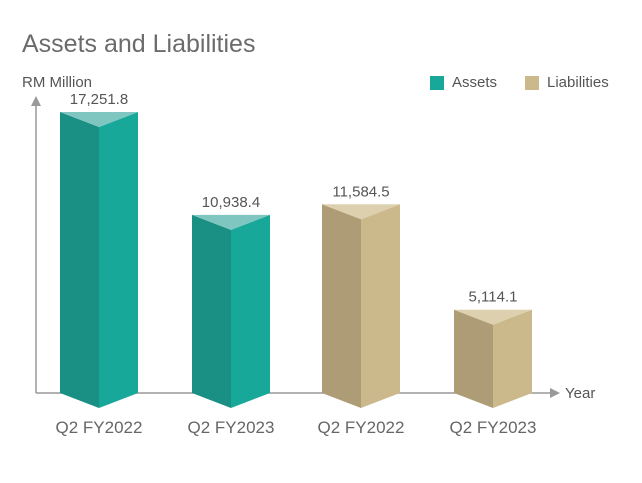 This screenshot has height=483, width=642. What do you see at coordinates (532, 82) in the screenshot?
I see `legend-swatch-liabilities` at bounding box center [532, 82].